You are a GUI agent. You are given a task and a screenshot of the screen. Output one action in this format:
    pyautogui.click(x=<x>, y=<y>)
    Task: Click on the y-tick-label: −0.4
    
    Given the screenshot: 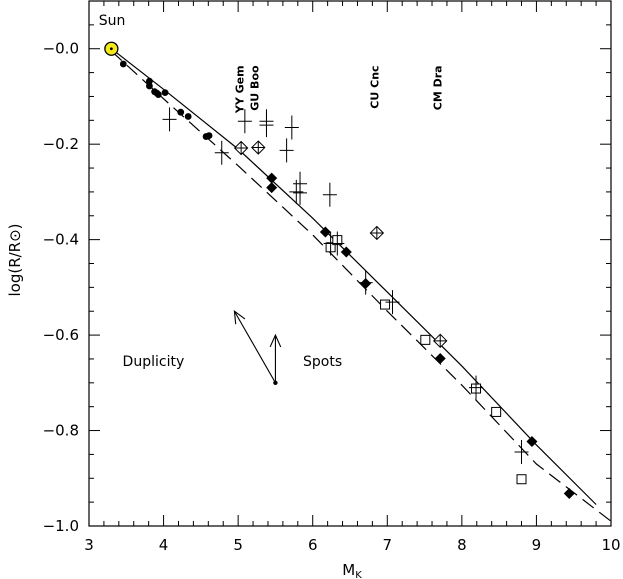 What is the action you would take?
    pyautogui.click(x=61, y=240)
    